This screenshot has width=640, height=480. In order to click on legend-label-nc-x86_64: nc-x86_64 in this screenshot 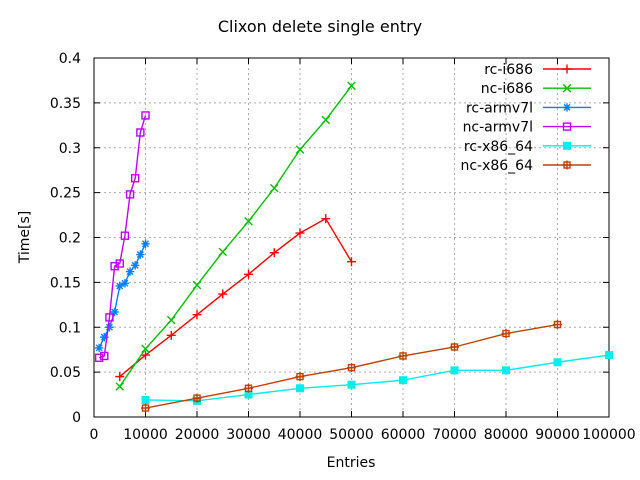, I will do `click(496, 166)`.